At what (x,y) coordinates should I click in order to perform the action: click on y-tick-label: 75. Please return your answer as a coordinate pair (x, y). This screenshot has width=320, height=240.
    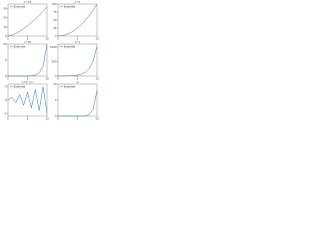
    Looking at the image, I should click on (55, 12).